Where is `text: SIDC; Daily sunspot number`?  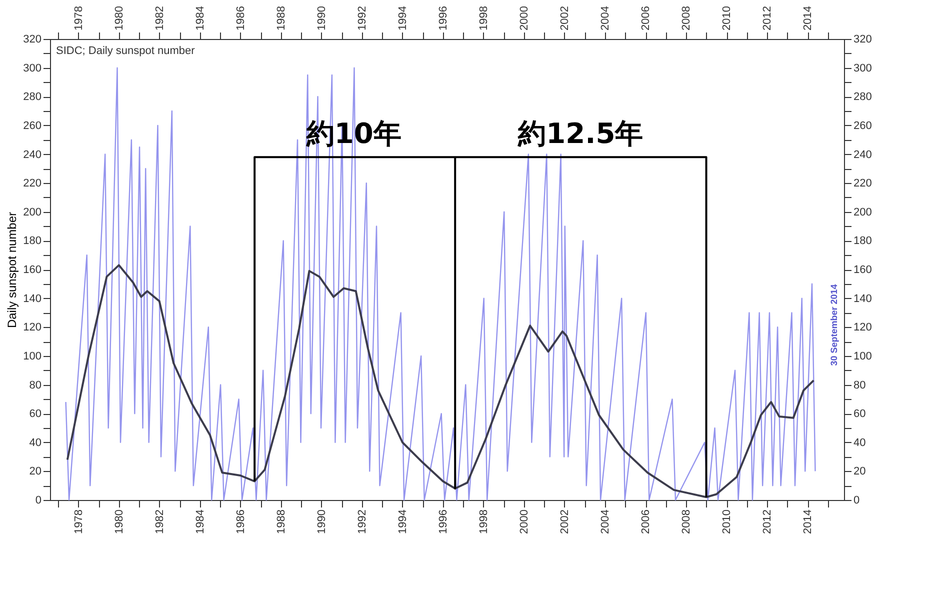
text: SIDC; Daily sunspot number is located at coordinates (126, 51).